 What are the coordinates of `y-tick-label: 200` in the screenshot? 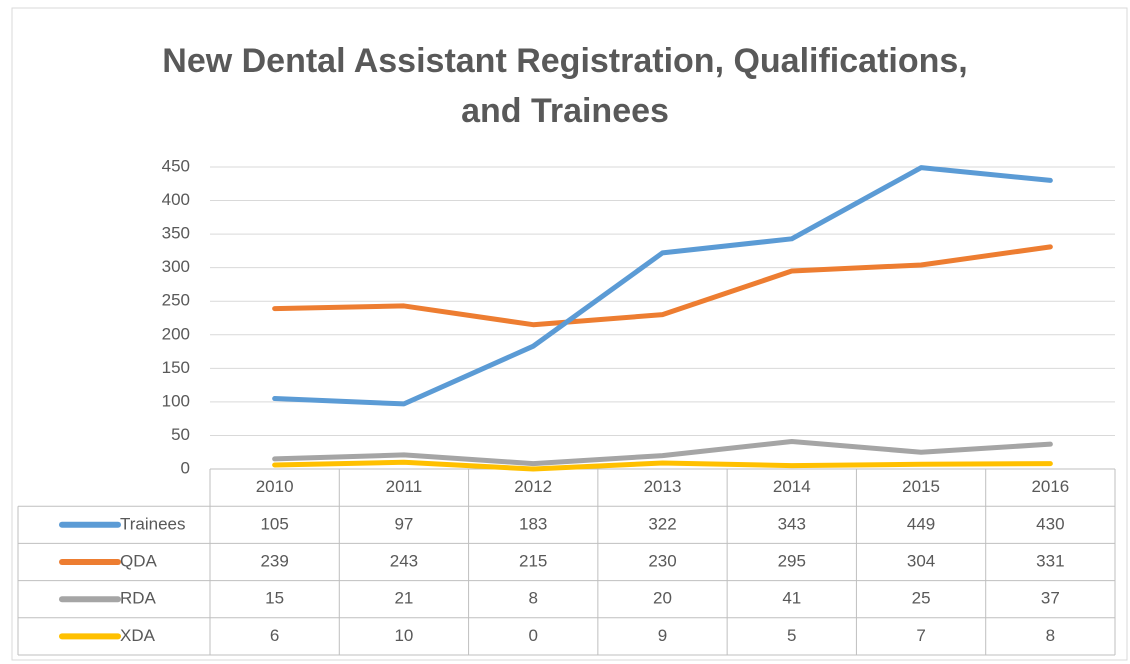 It's located at (176, 333).